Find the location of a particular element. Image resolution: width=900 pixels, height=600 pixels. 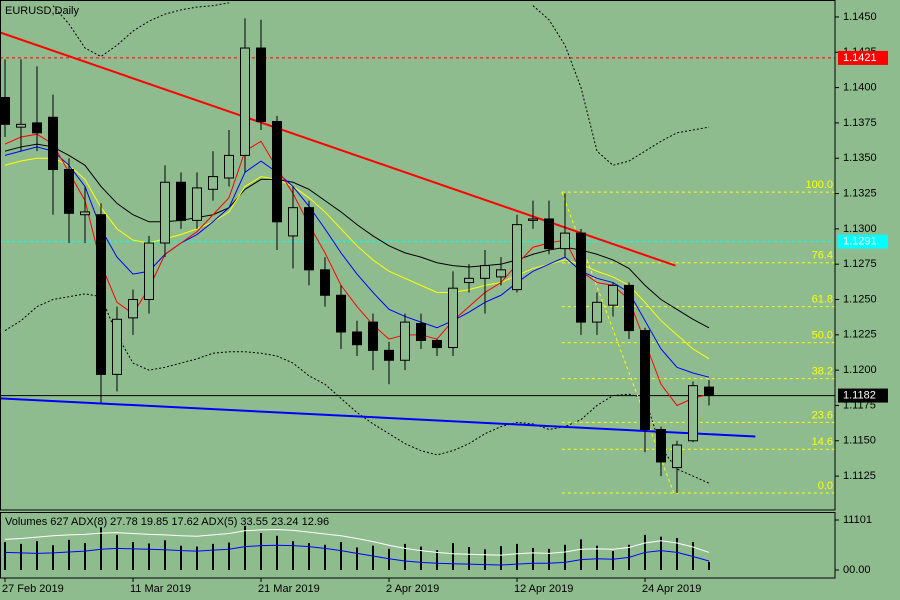

price-label: 1.1421 is located at coordinates (860, 58).